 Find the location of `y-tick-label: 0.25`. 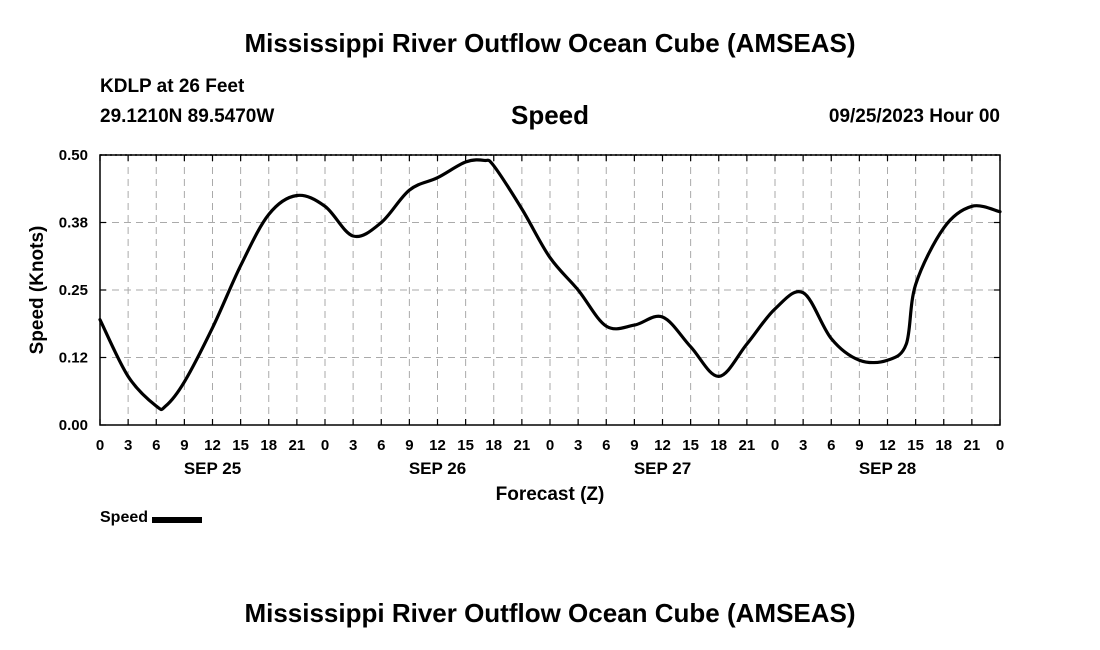

y-tick-label: 0.25 is located at coordinates (73, 290).